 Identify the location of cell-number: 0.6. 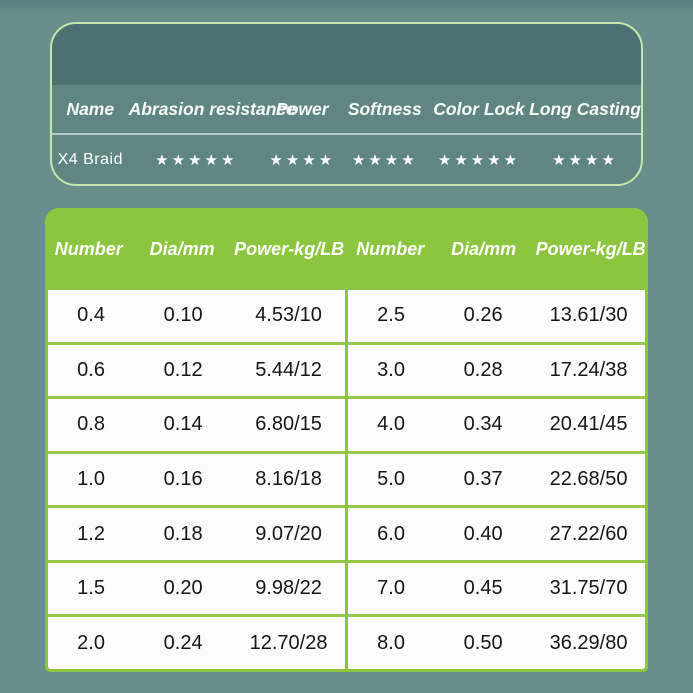
(91, 369).